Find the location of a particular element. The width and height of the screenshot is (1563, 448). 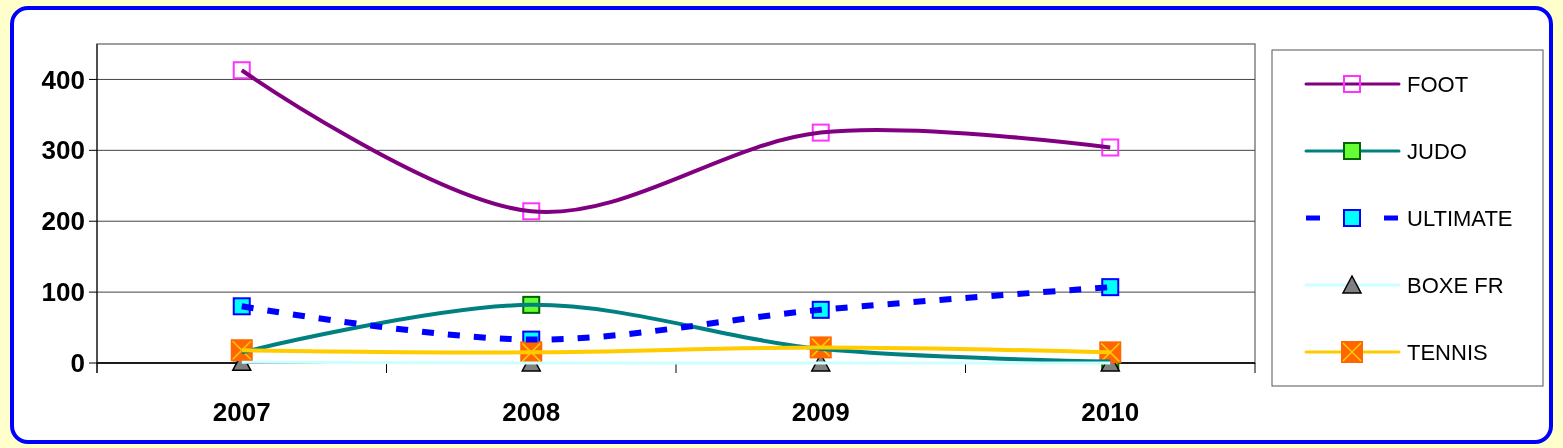

x-tick-label: 2008 is located at coordinates (531, 412).